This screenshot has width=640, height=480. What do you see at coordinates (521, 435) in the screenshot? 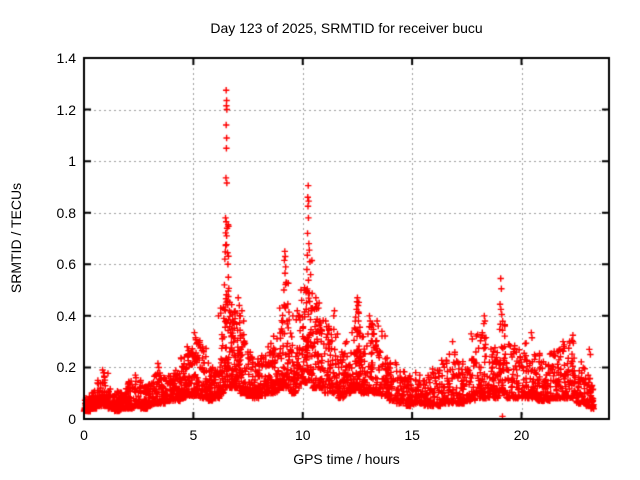
I see `x-tick-label: 20` at bounding box center [521, 435].